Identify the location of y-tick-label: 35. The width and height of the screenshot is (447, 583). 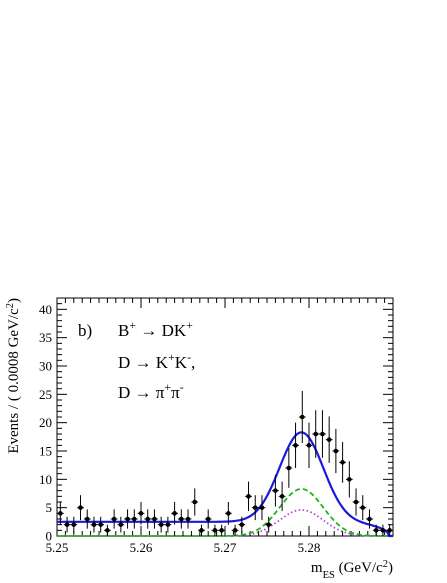
(45, 337).